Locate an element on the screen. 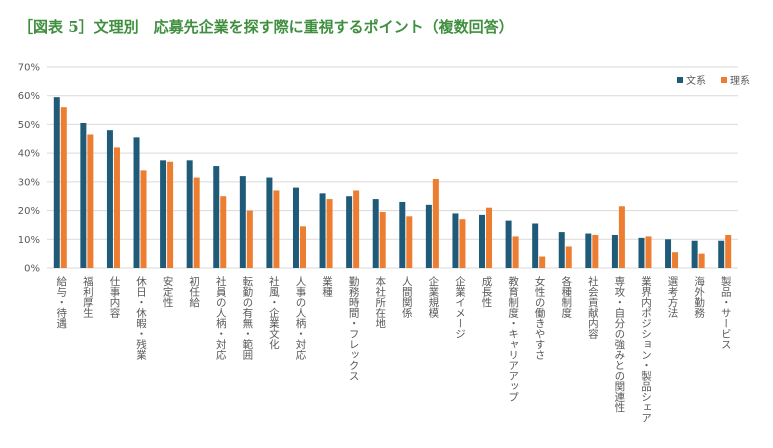 This screenshot has height=448, width=773. legend-label: 文系 is located at coordinates (696, 80).